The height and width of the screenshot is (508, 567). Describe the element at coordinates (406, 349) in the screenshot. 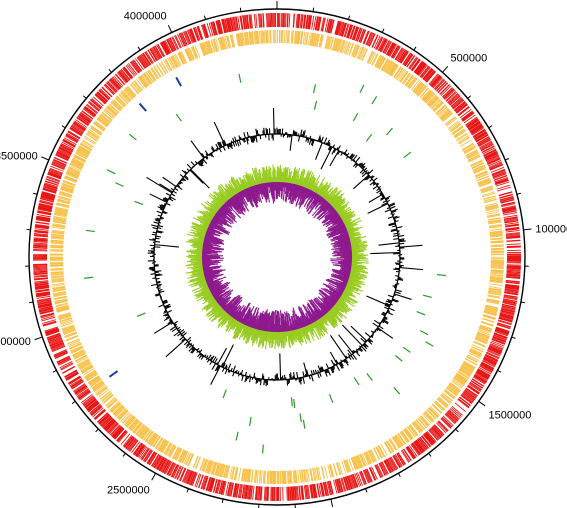

I see `green-feature-mark` at that location.